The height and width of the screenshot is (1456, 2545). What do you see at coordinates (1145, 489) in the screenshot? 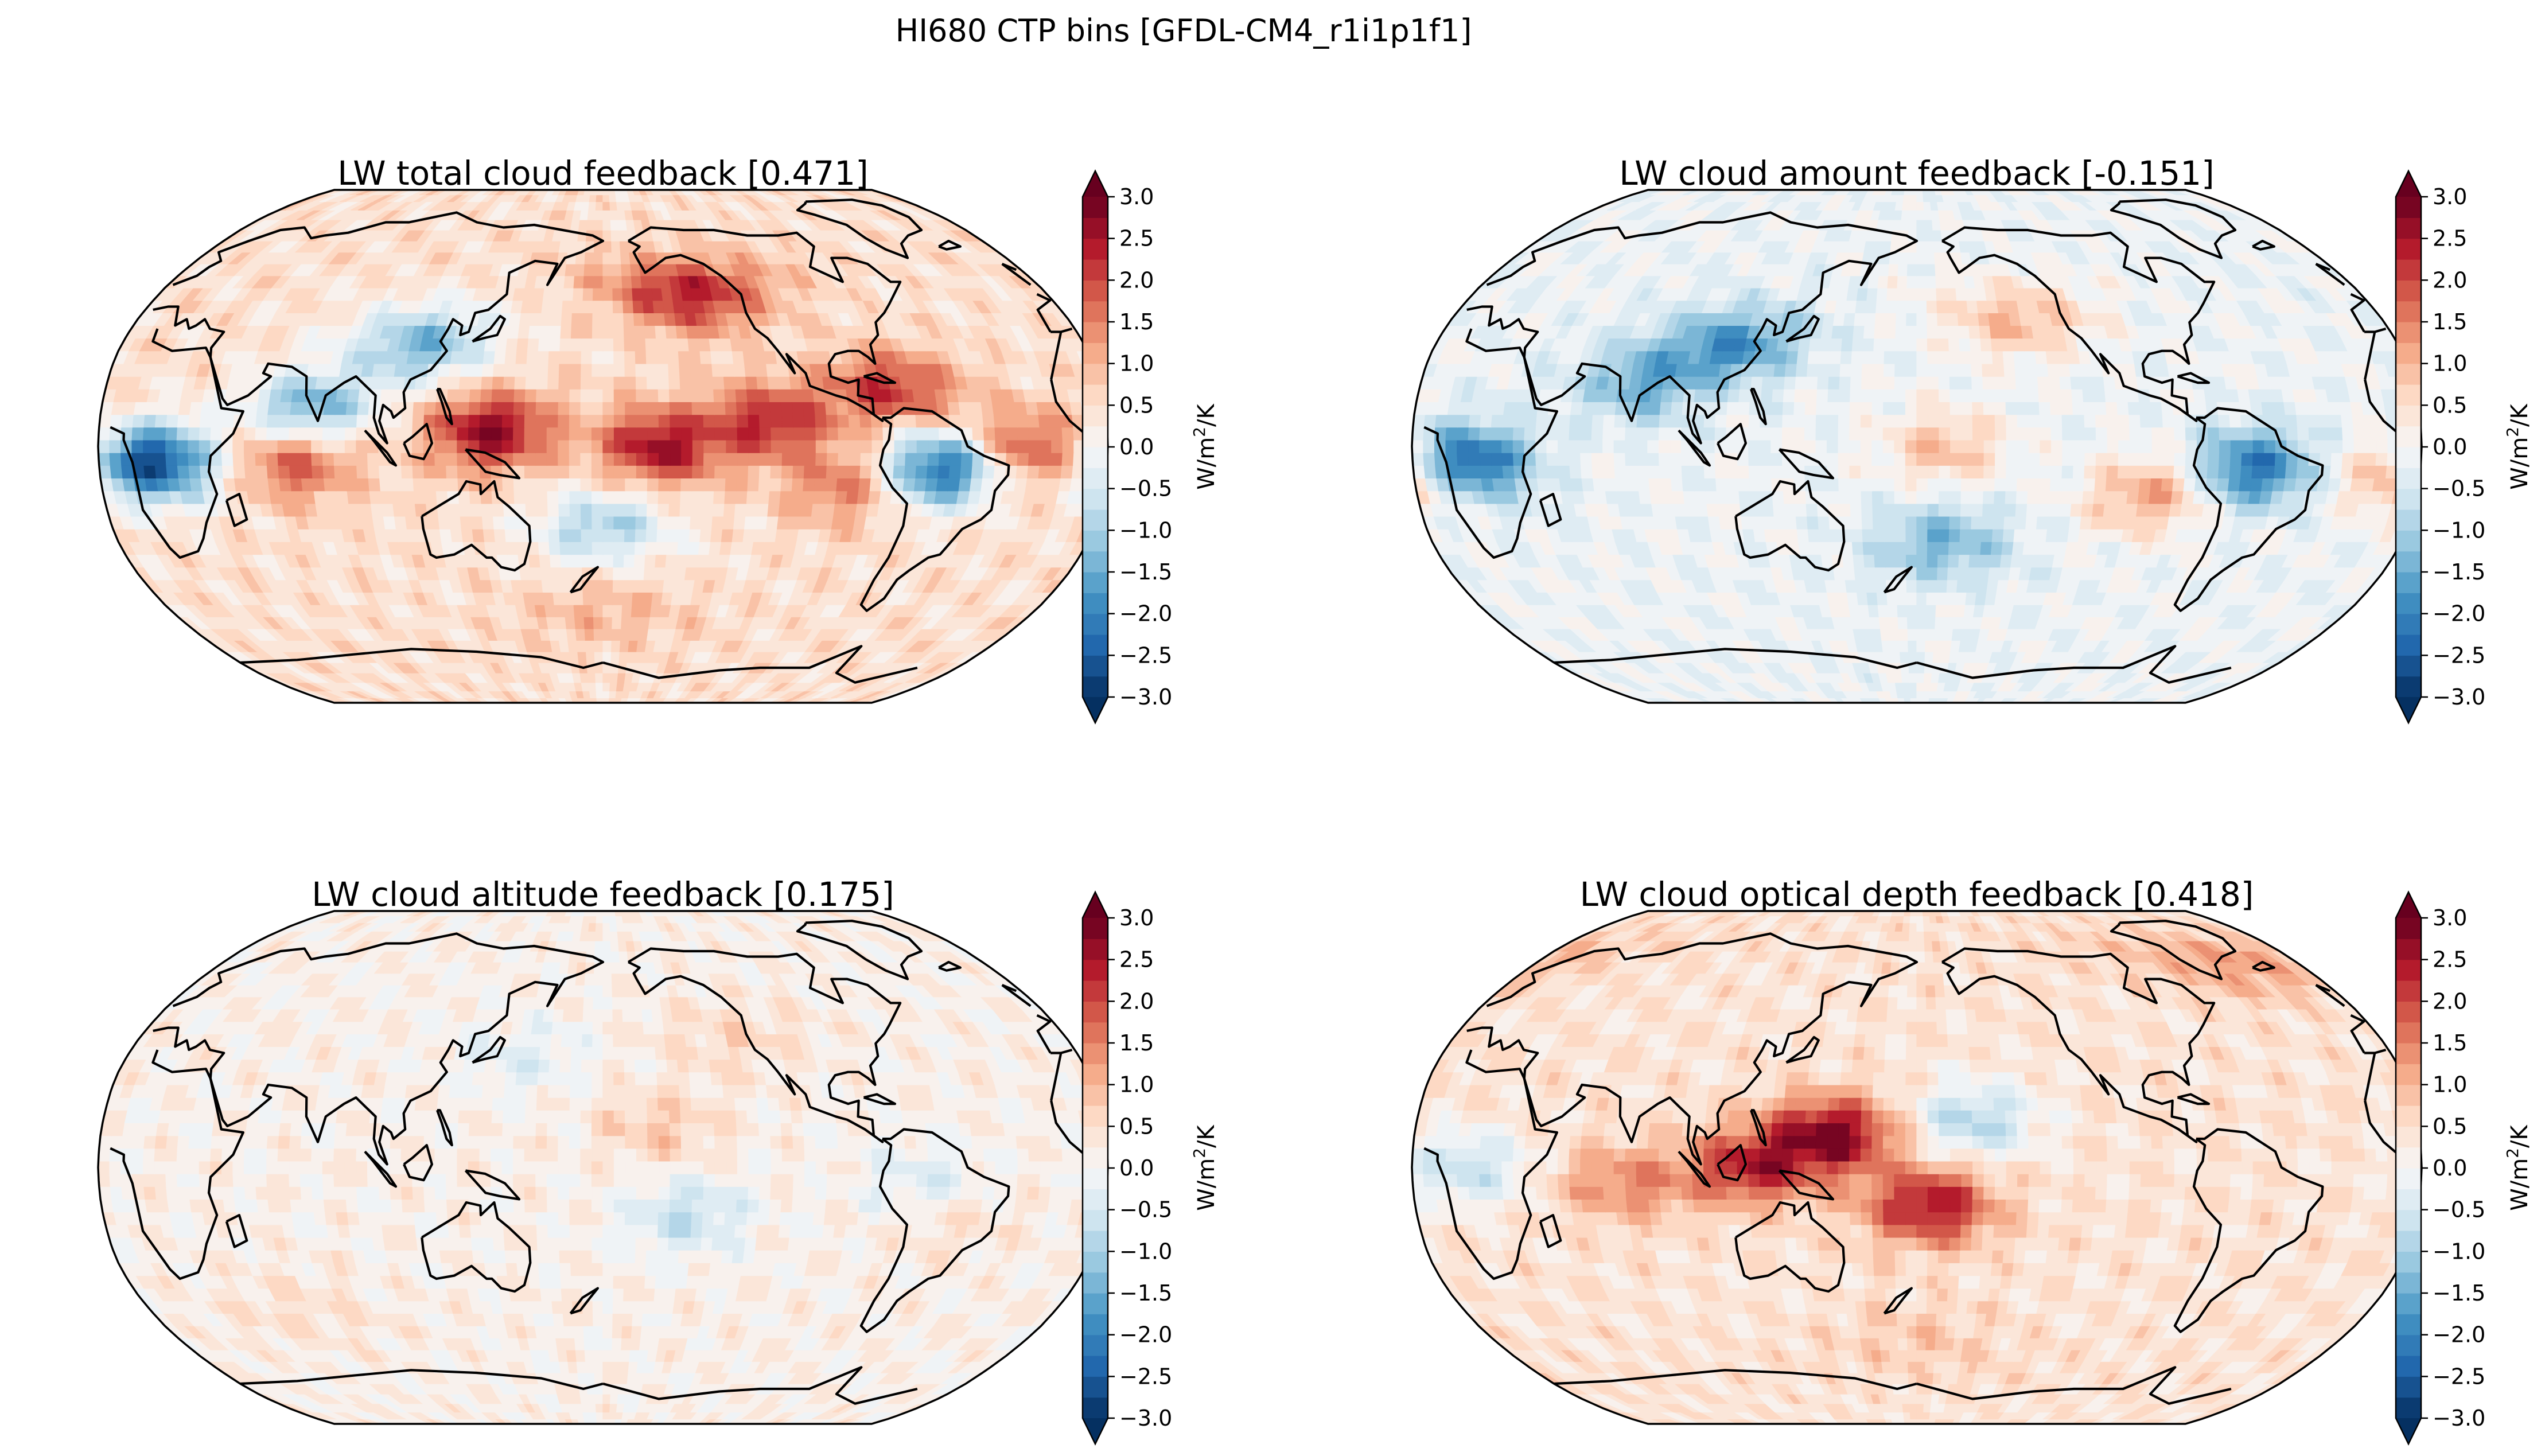
I see `colorbar-tick-label: −0.5` at bounding box center [1145, 489].